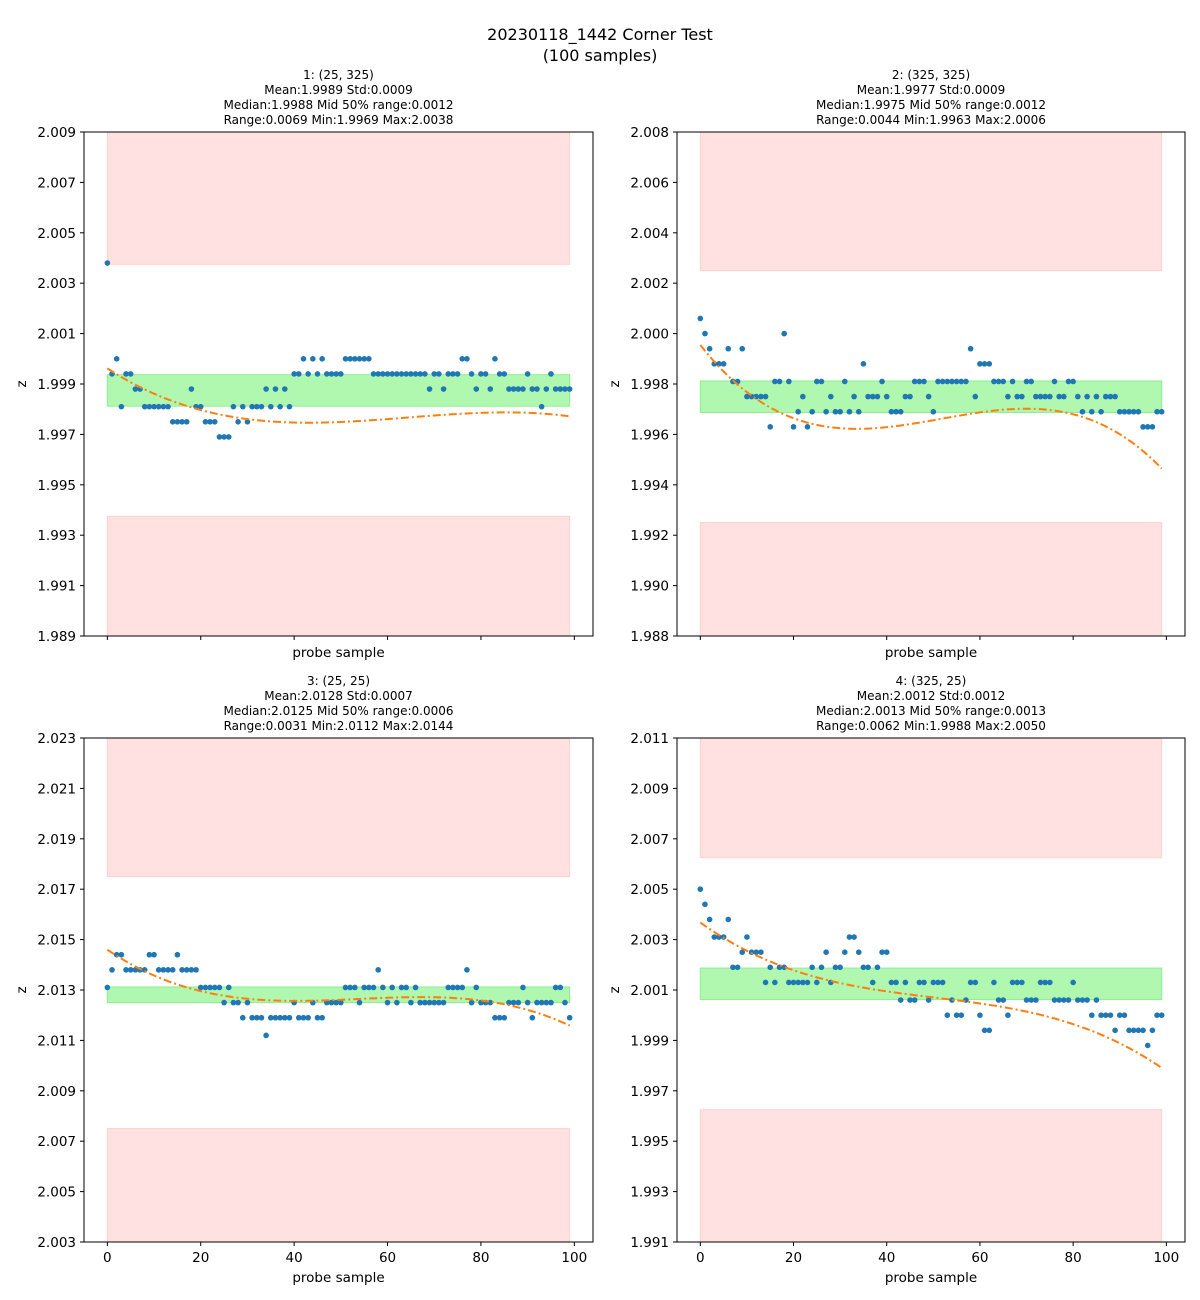 The width and height of the screenshot is (1200, 1300). I want to click on y-axis-label: z, so click(22, 383).